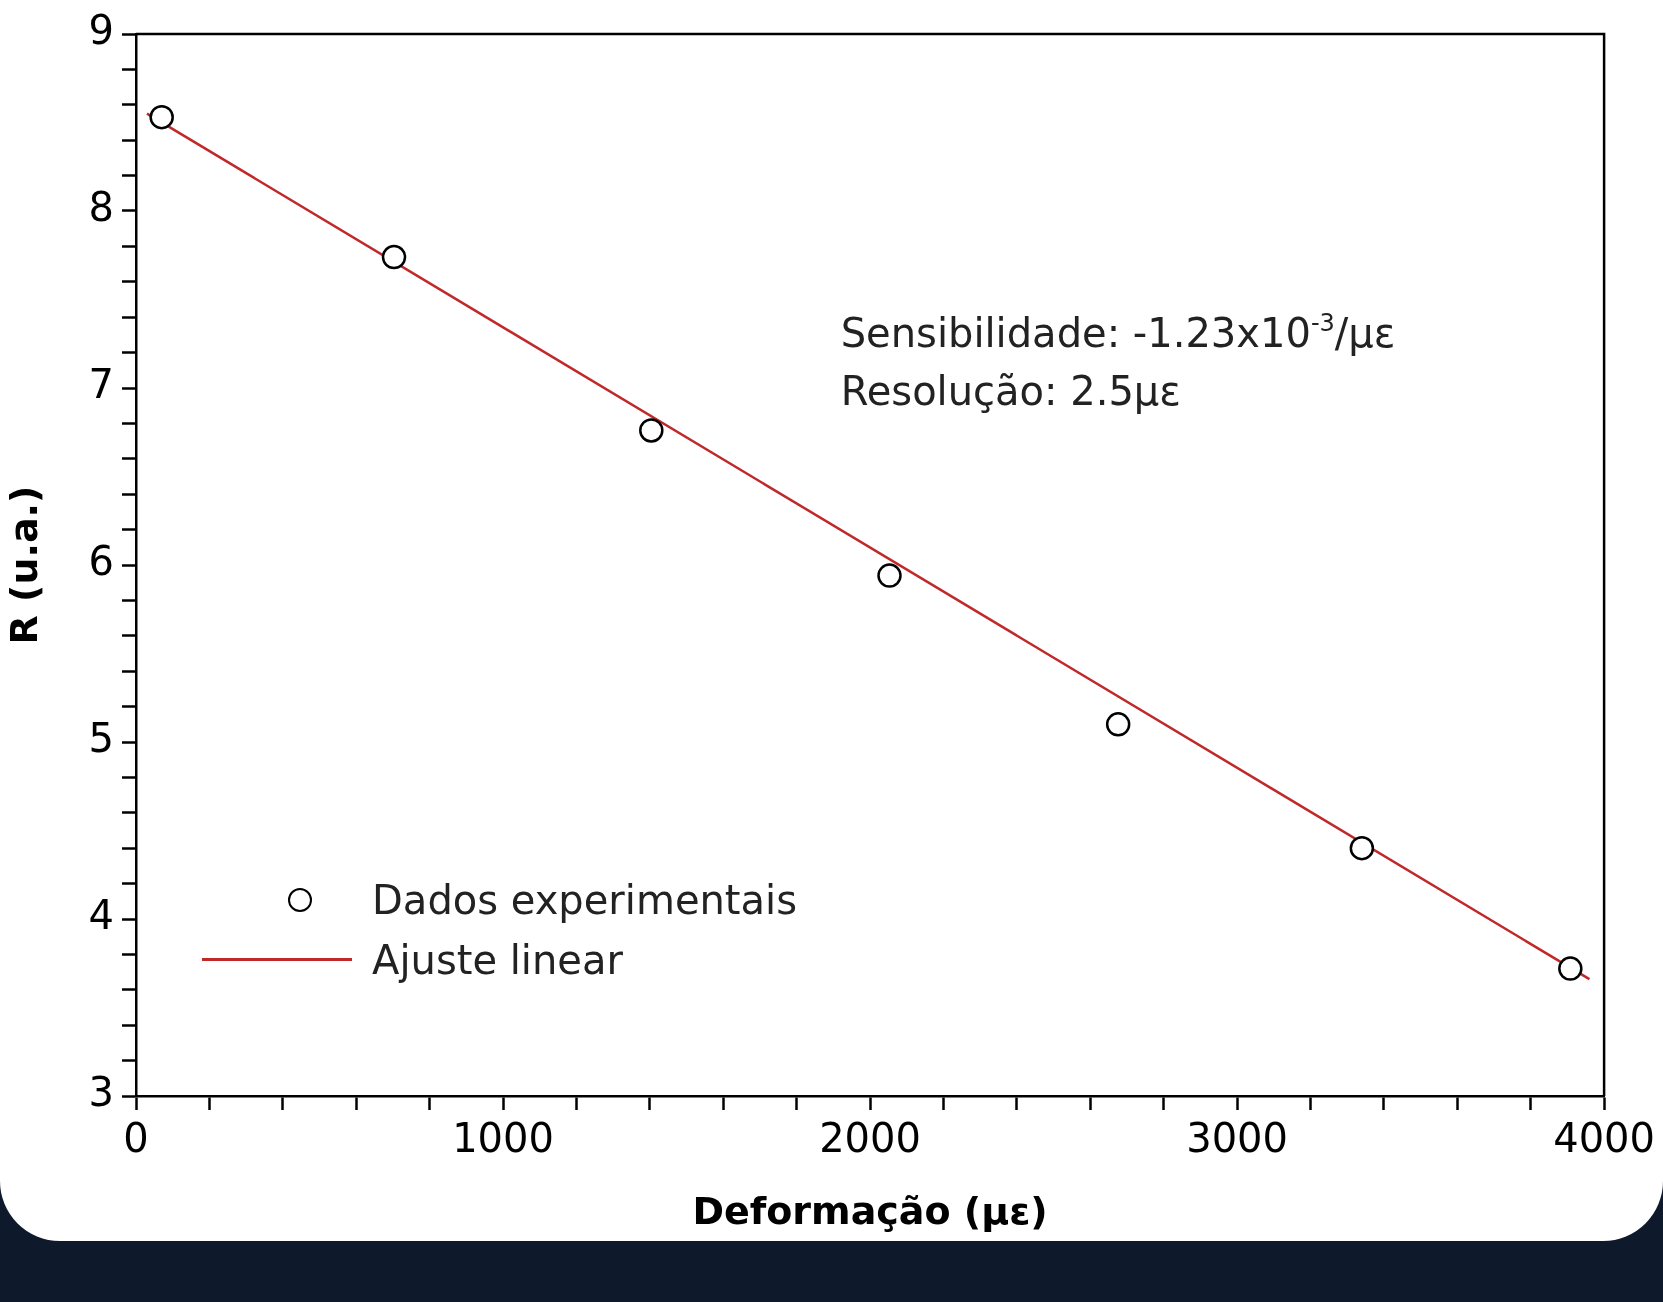 The height and width of the screenshot is (1302, 1663). Describe the element at coordinates (23, 565) in the screenshot. I see `y-axis-title: R (u.a.)` at that location.